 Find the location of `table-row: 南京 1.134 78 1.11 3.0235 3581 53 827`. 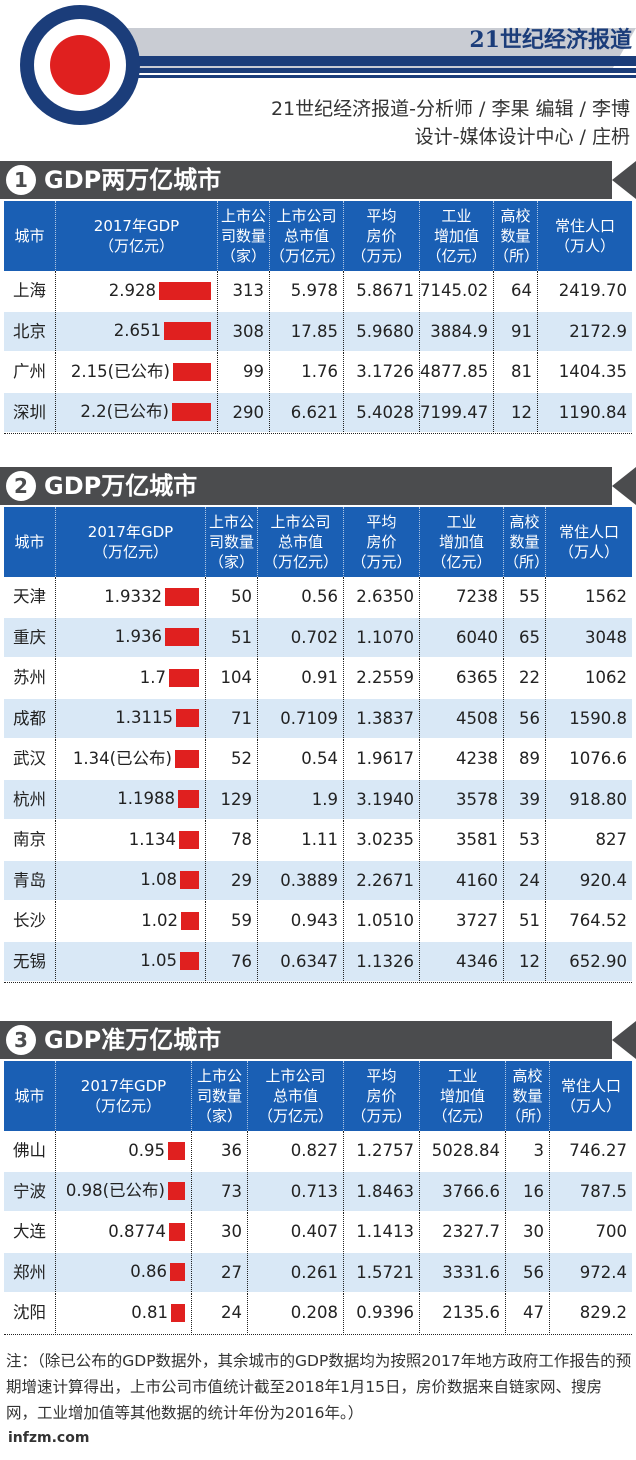

table-row: 南京 1.134 78 1.11 3.0235 3581 53 827 is located at coordinates (318, 840).